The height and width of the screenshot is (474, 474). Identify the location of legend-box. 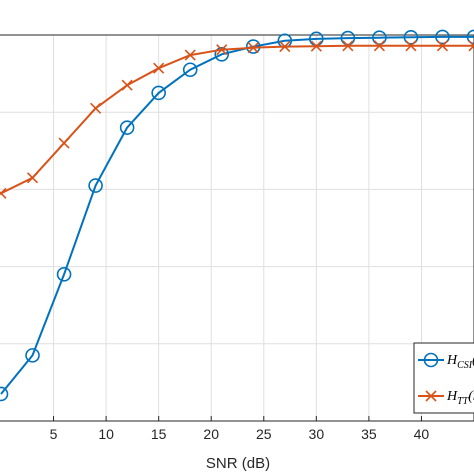
(443, 378).